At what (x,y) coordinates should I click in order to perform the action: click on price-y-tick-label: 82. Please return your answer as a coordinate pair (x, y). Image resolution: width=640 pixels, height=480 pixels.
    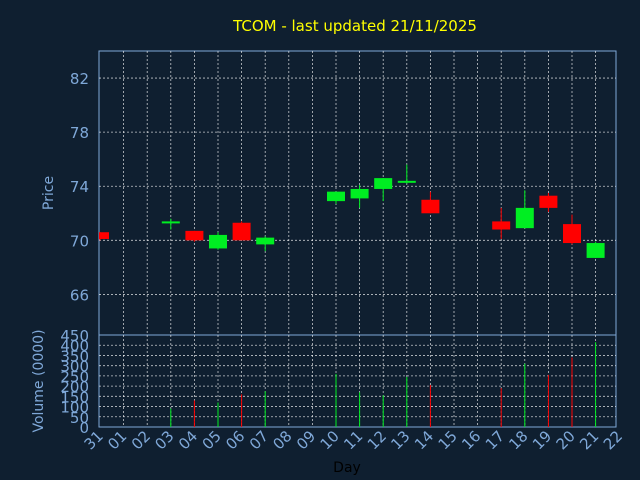
    Looking at the image, I should click on (79, 79).